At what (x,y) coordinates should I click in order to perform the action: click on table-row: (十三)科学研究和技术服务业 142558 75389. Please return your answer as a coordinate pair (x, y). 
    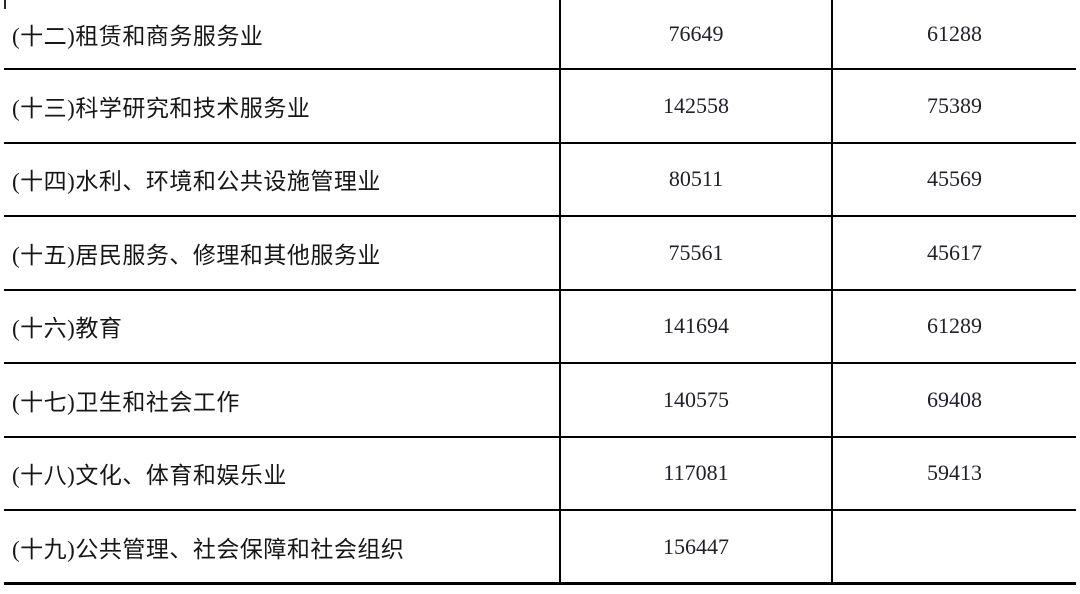
    Looking at the image, I should click on (540, 106).